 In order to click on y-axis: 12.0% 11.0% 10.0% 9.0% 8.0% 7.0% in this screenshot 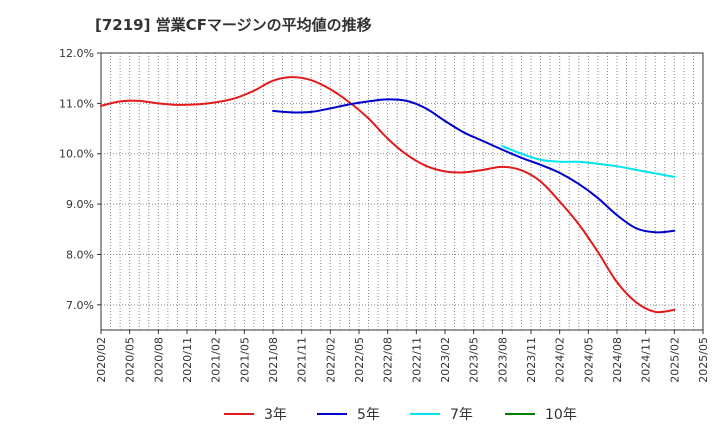, I will do `click(80, 179)`.